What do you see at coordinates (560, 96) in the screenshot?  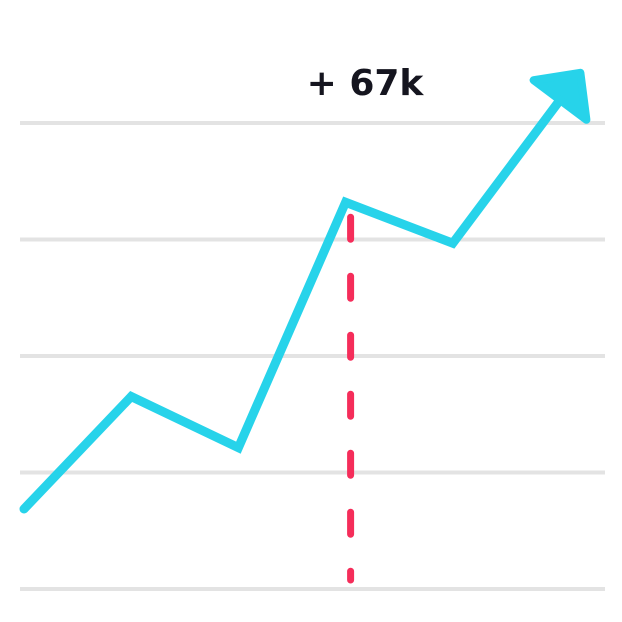 I see `arrow-up-right-icon` at bounding box center [560, 96].